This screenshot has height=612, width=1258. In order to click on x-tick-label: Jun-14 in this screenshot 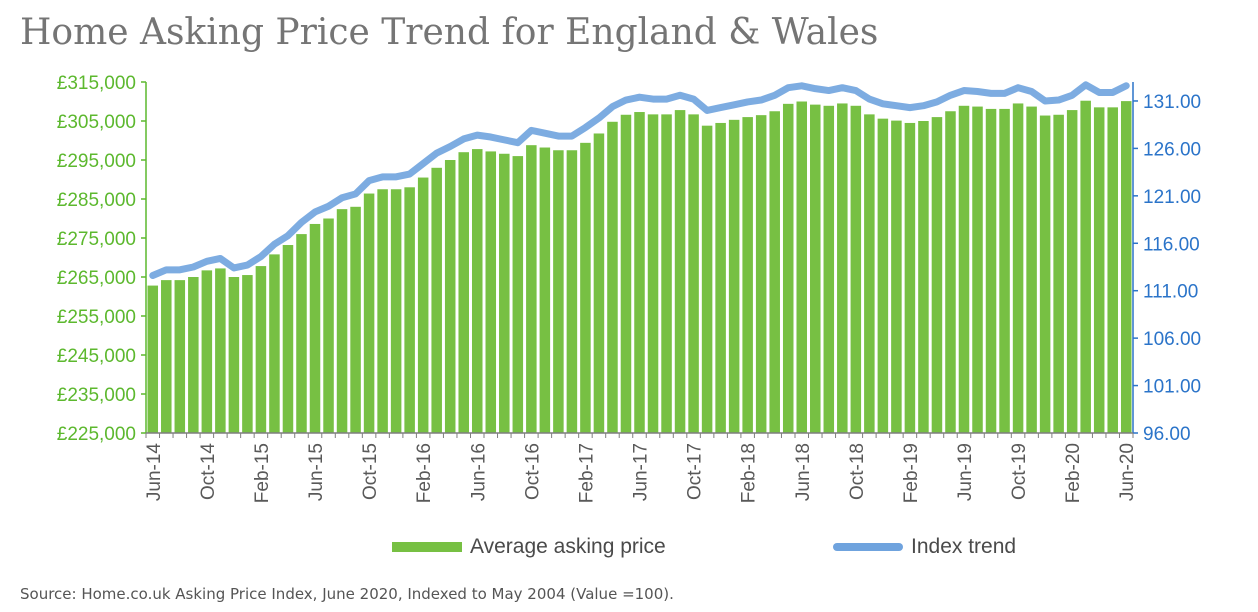, I will do `click(154, 472)`.